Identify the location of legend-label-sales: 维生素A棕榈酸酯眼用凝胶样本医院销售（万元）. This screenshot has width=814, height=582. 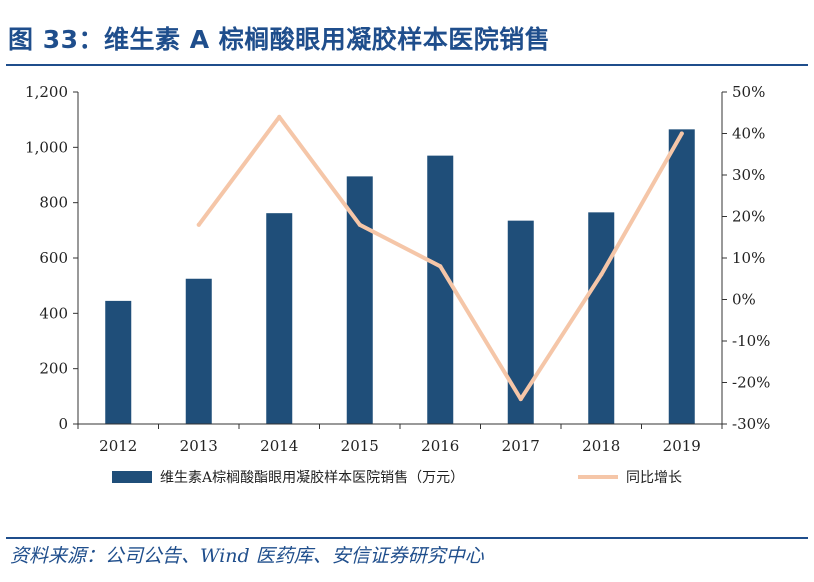
(312, 477).